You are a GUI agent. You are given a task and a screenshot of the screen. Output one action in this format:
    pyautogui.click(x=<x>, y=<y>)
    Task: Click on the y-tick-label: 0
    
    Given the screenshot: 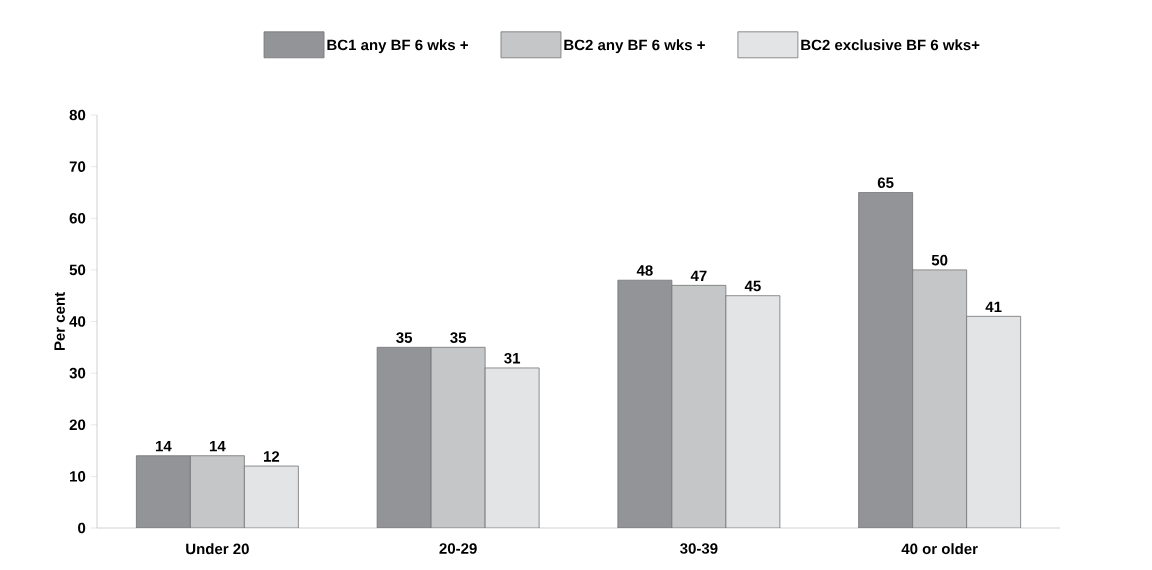 What is the action you would take?
    pyautogui.click(x=82, y=528)
    